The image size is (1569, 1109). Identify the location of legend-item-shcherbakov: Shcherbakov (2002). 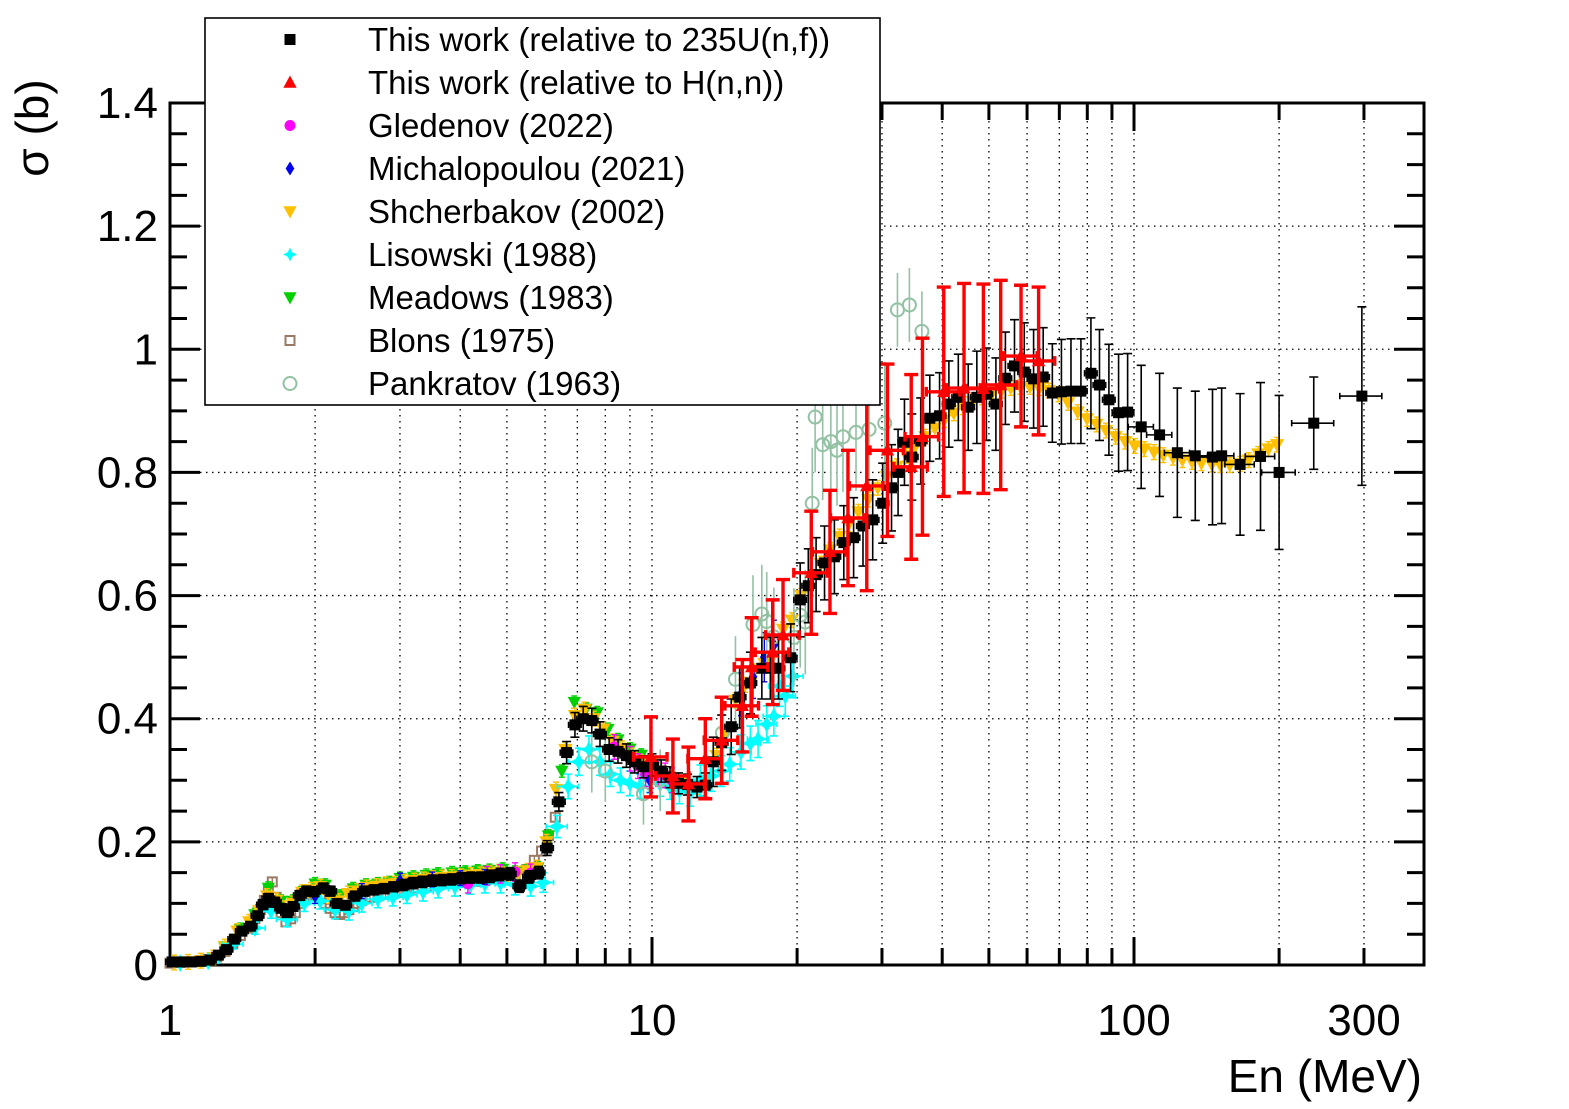
(474, 211).